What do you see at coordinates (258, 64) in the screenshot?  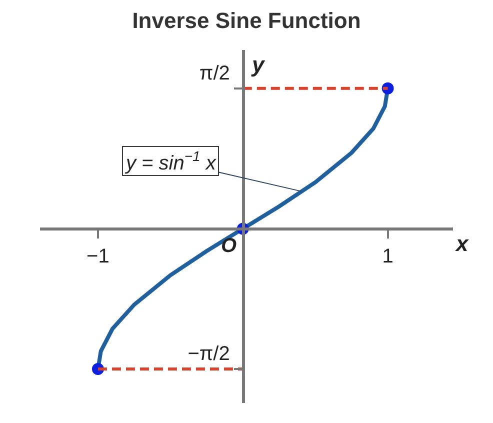 I see `y-axis-title: y` at bounding box center [258, 64].